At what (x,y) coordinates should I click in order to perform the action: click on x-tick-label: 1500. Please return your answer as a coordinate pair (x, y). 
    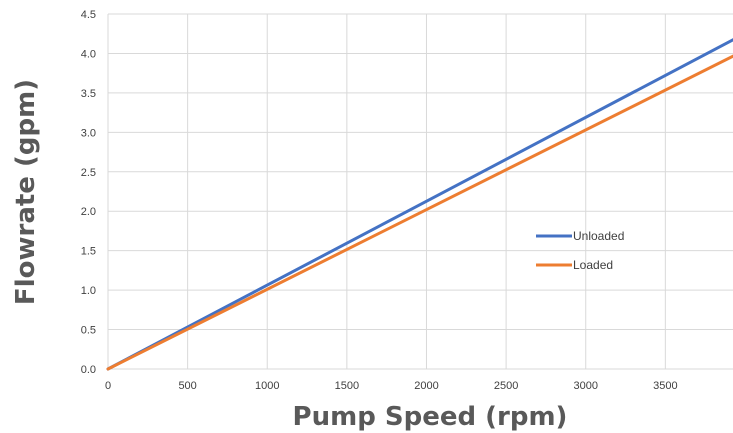
    Looking at the image, I should click on (347, 386).